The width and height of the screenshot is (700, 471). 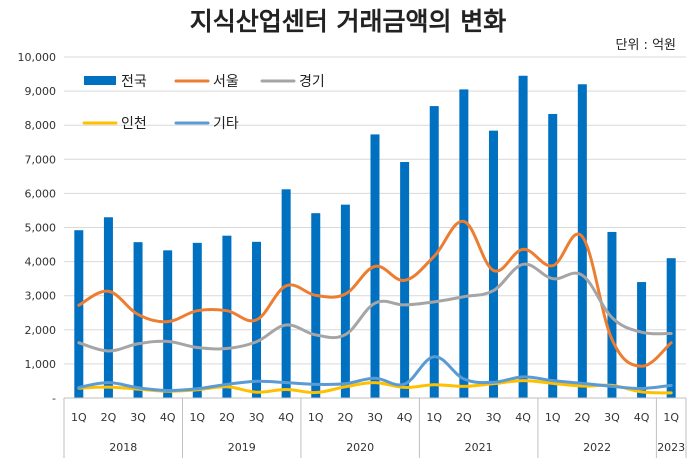 I want to click on y-tick-label: 3,000, so click(x=41, y=296).